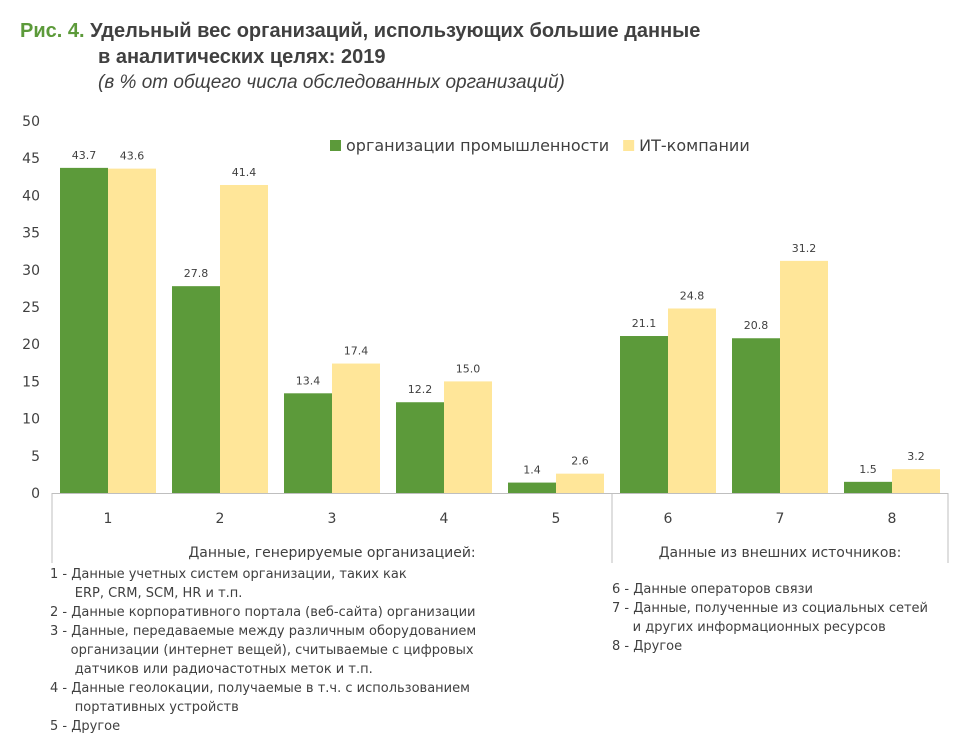  What do you see at coordinates (31, 196) in the screenshot?
I see `y-tick-label: 40` at bounding box center [31, 196].